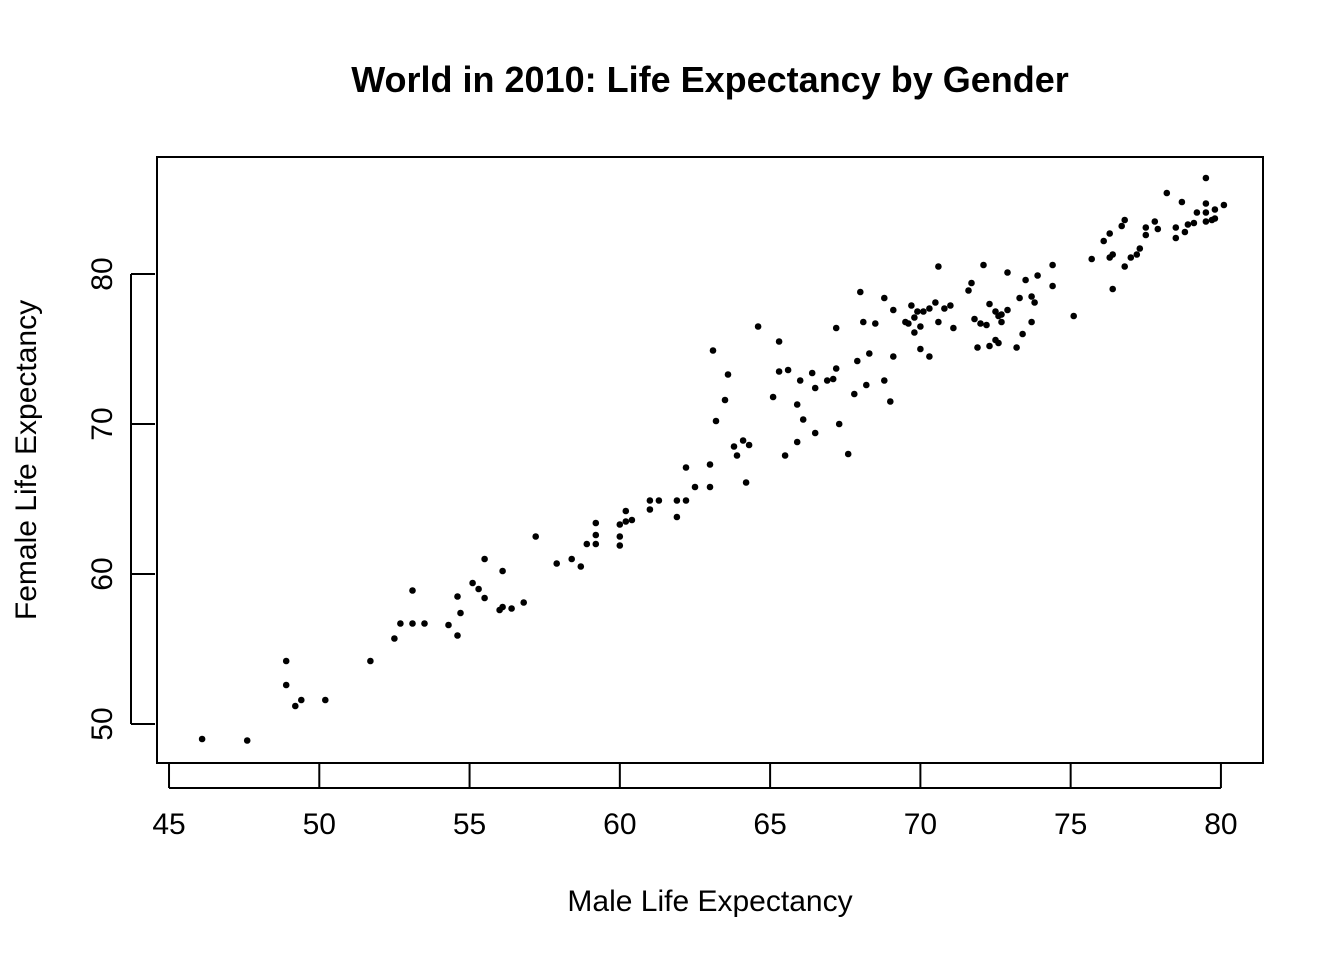 The height and width of the screenshot is (960, 1344). What do you see at coordinates (619, 824) in the screenshot?
I see `x-tick-label: 60` at bounding box center [619, 824].